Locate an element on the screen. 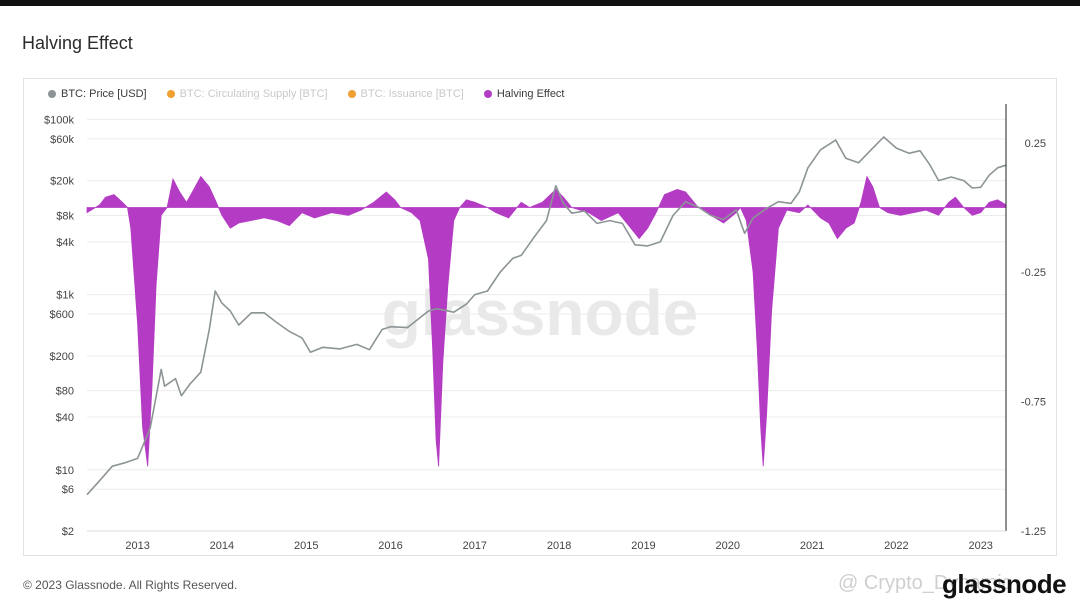 The height and width of the screenshot is (611, 1080). left-tick-label: $200 is located at coordinates (62, 357).